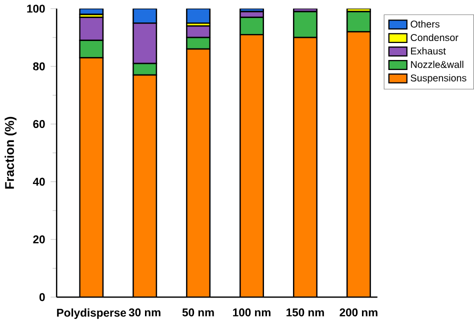  Describe the element at coordinates (437, 64) in the screenshot. I see `legend-label: Nozzle&wall` at that location.